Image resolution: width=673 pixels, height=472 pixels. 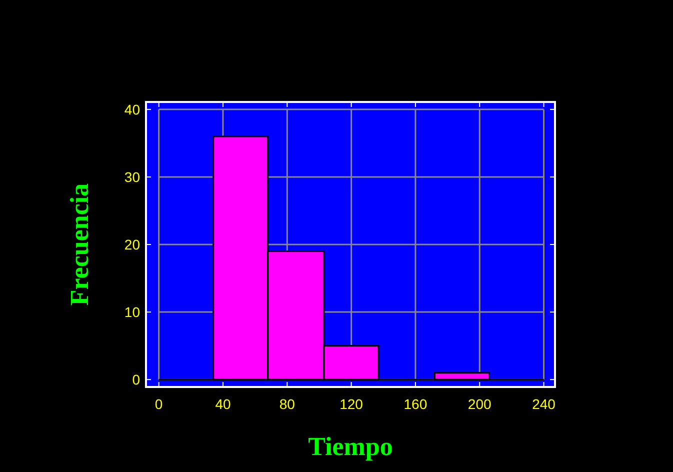 What do you see at coordinates (158, 404) in the screenshot?
I see `x-tick-label: 0` at bounding box center [158, 404].